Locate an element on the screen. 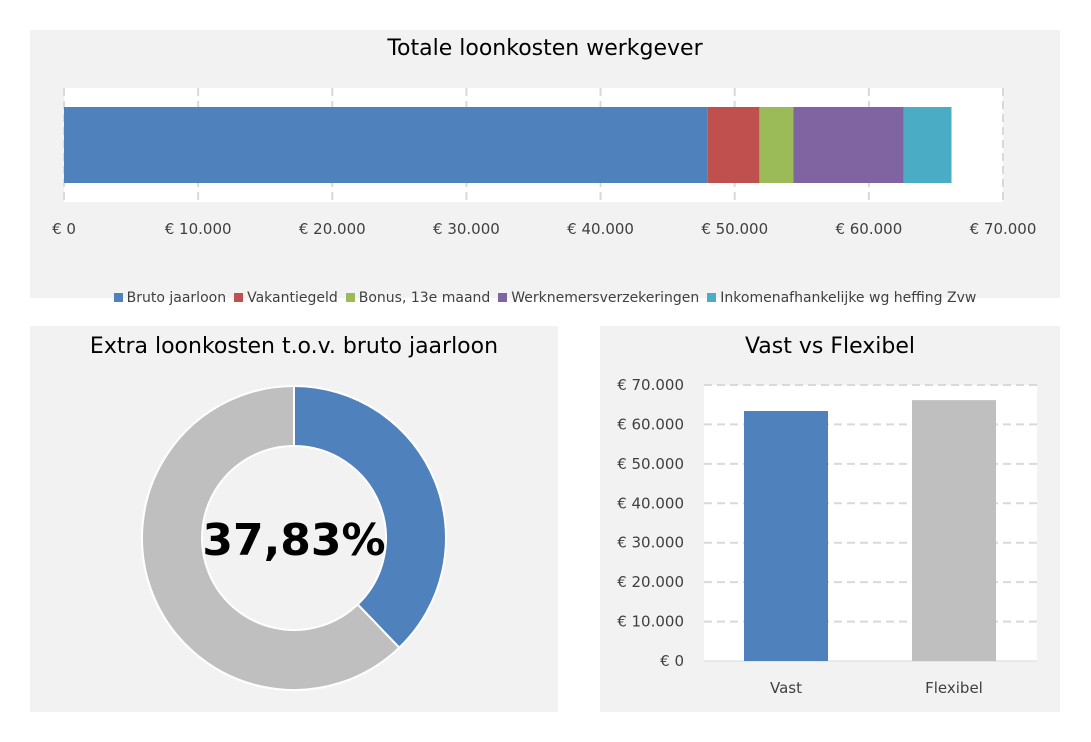 This screenshot has height=742, width=1091. legend-item: Werknemersverzekeringen is located at coordinates (598, 298).